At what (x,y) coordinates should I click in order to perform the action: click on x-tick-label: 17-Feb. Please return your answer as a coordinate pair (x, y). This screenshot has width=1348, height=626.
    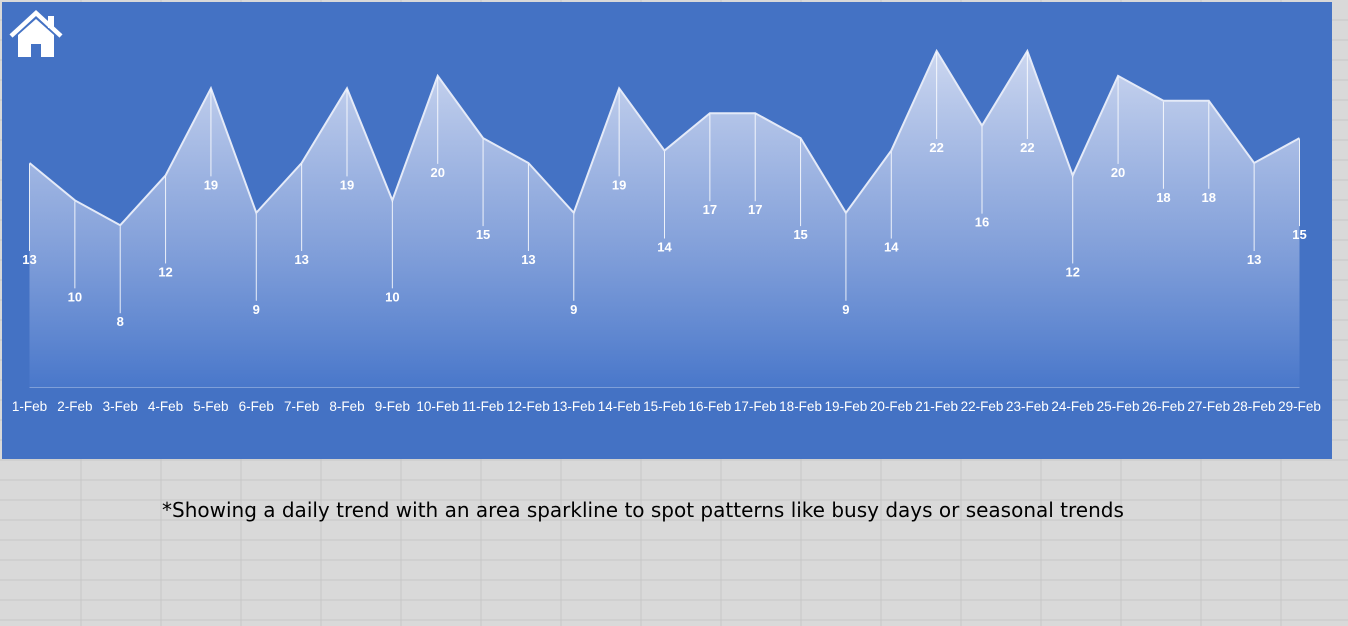
    Looking at the image, I should click on (755, 406).